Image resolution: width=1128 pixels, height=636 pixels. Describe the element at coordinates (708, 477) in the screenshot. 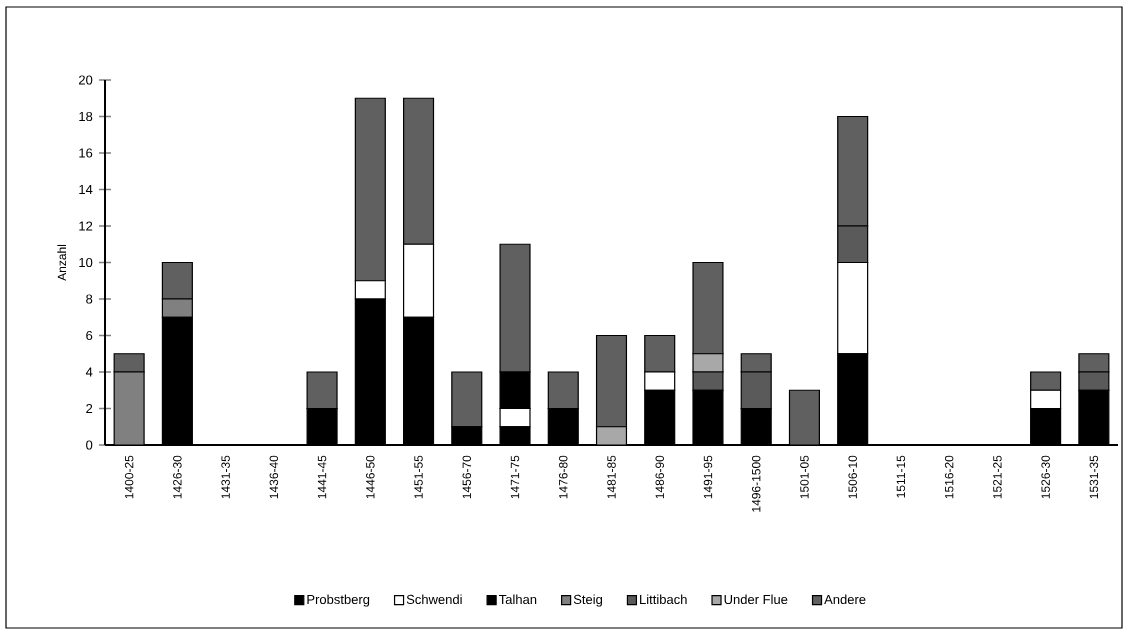

I see `x-tick-label: 1491-95` at that location.